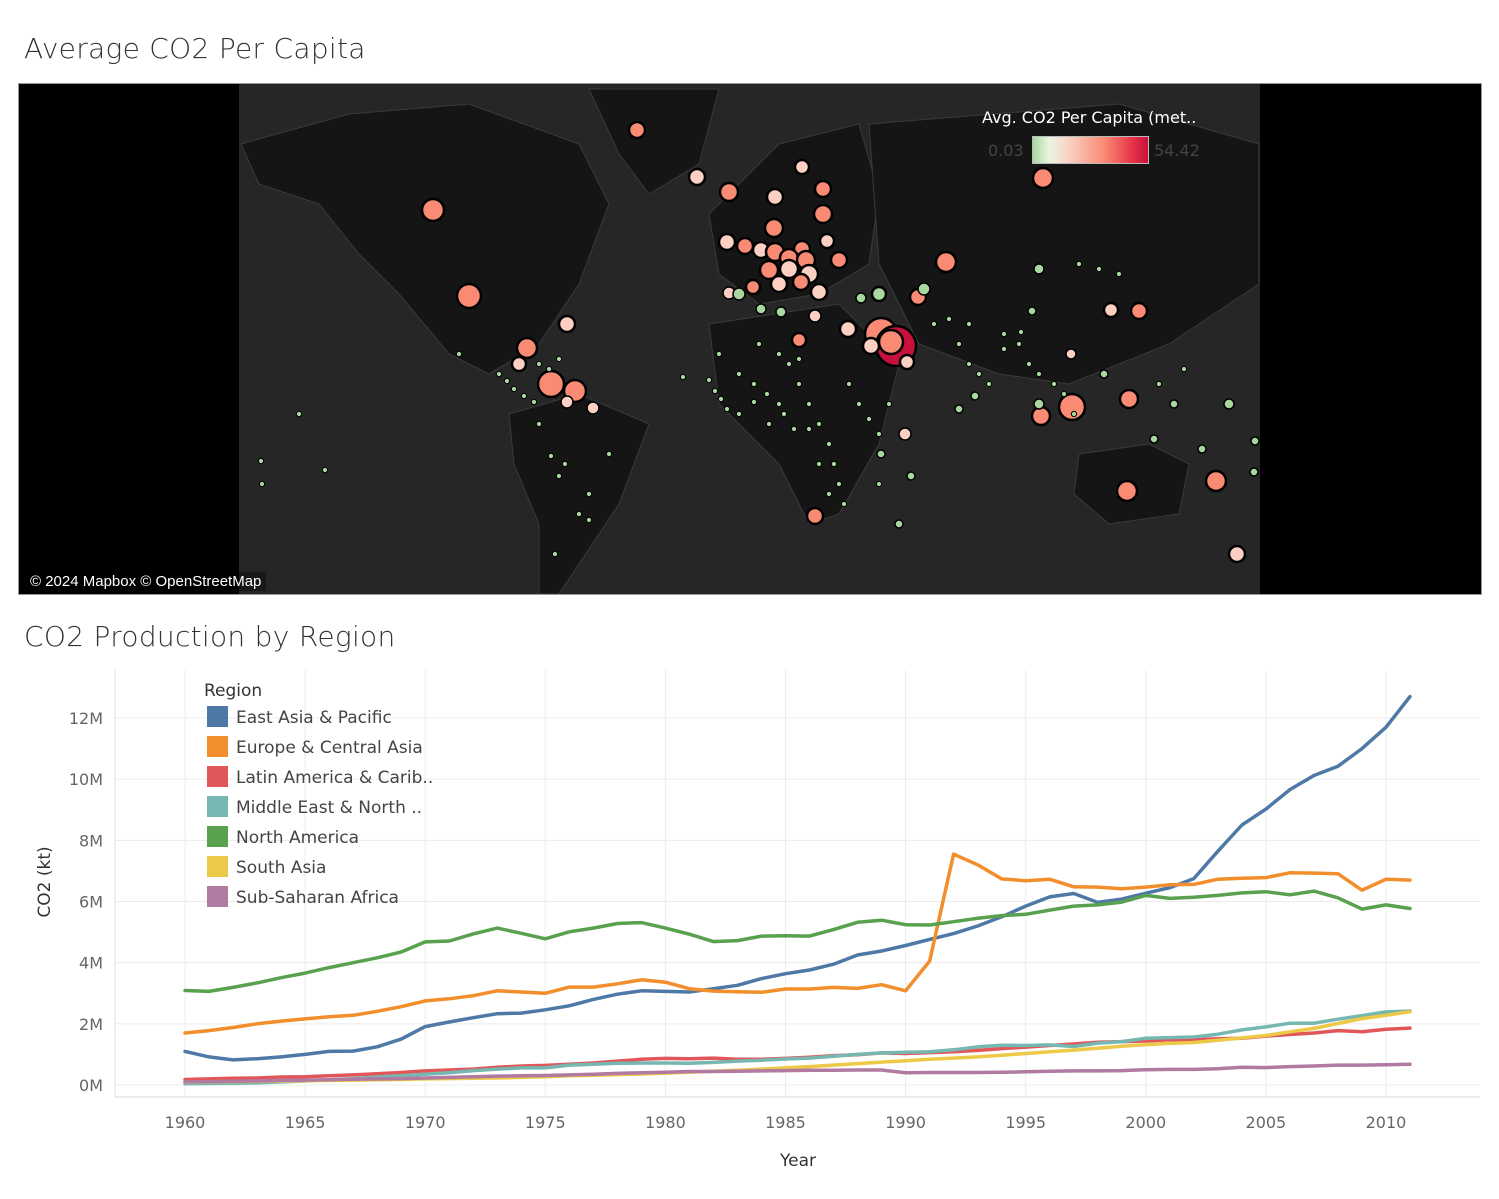  I want to click on legend-label: Sub-Saharan Africa, so click(317, 898).